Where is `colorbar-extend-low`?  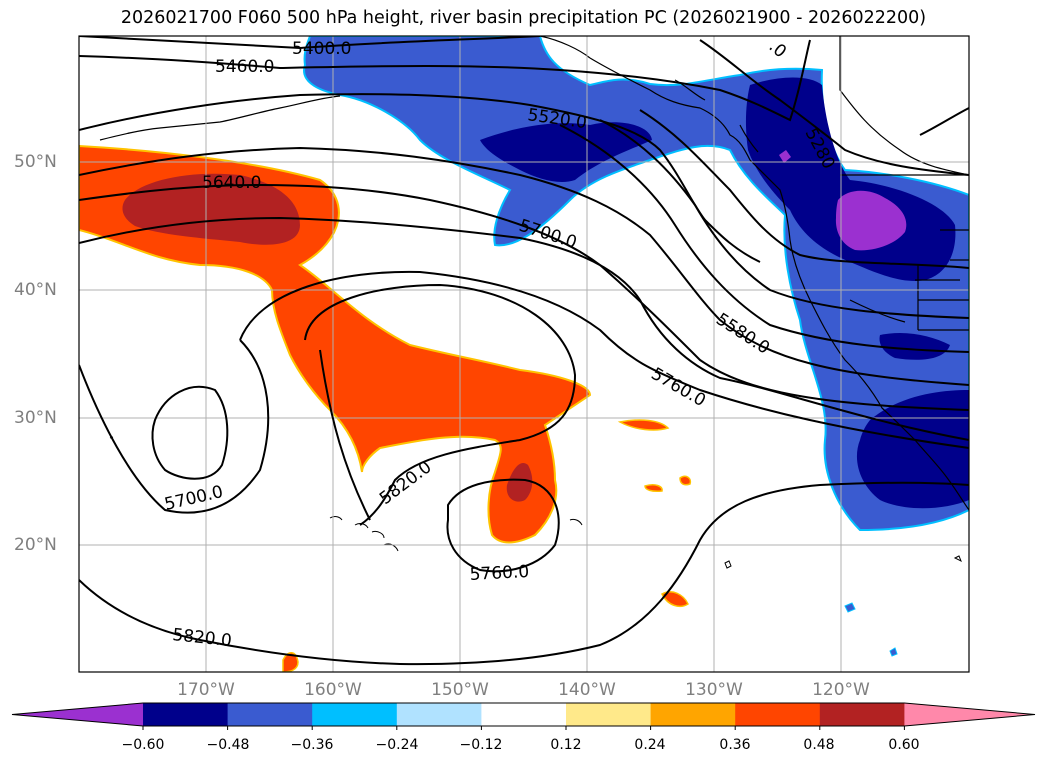 colorbar-extend-low is located at coordinates (77, 714).